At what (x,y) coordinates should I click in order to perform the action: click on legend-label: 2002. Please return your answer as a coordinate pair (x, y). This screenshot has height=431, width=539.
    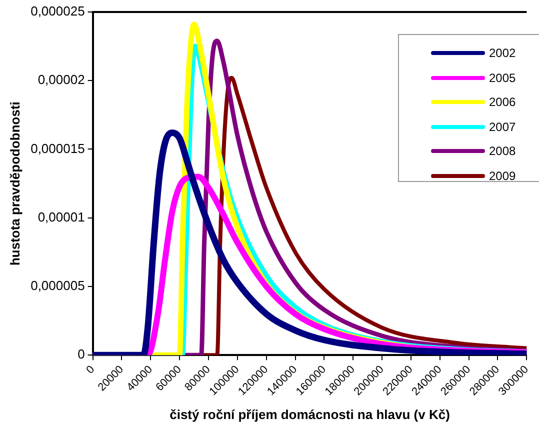
    Looking at the image, I should click on (502, 53).